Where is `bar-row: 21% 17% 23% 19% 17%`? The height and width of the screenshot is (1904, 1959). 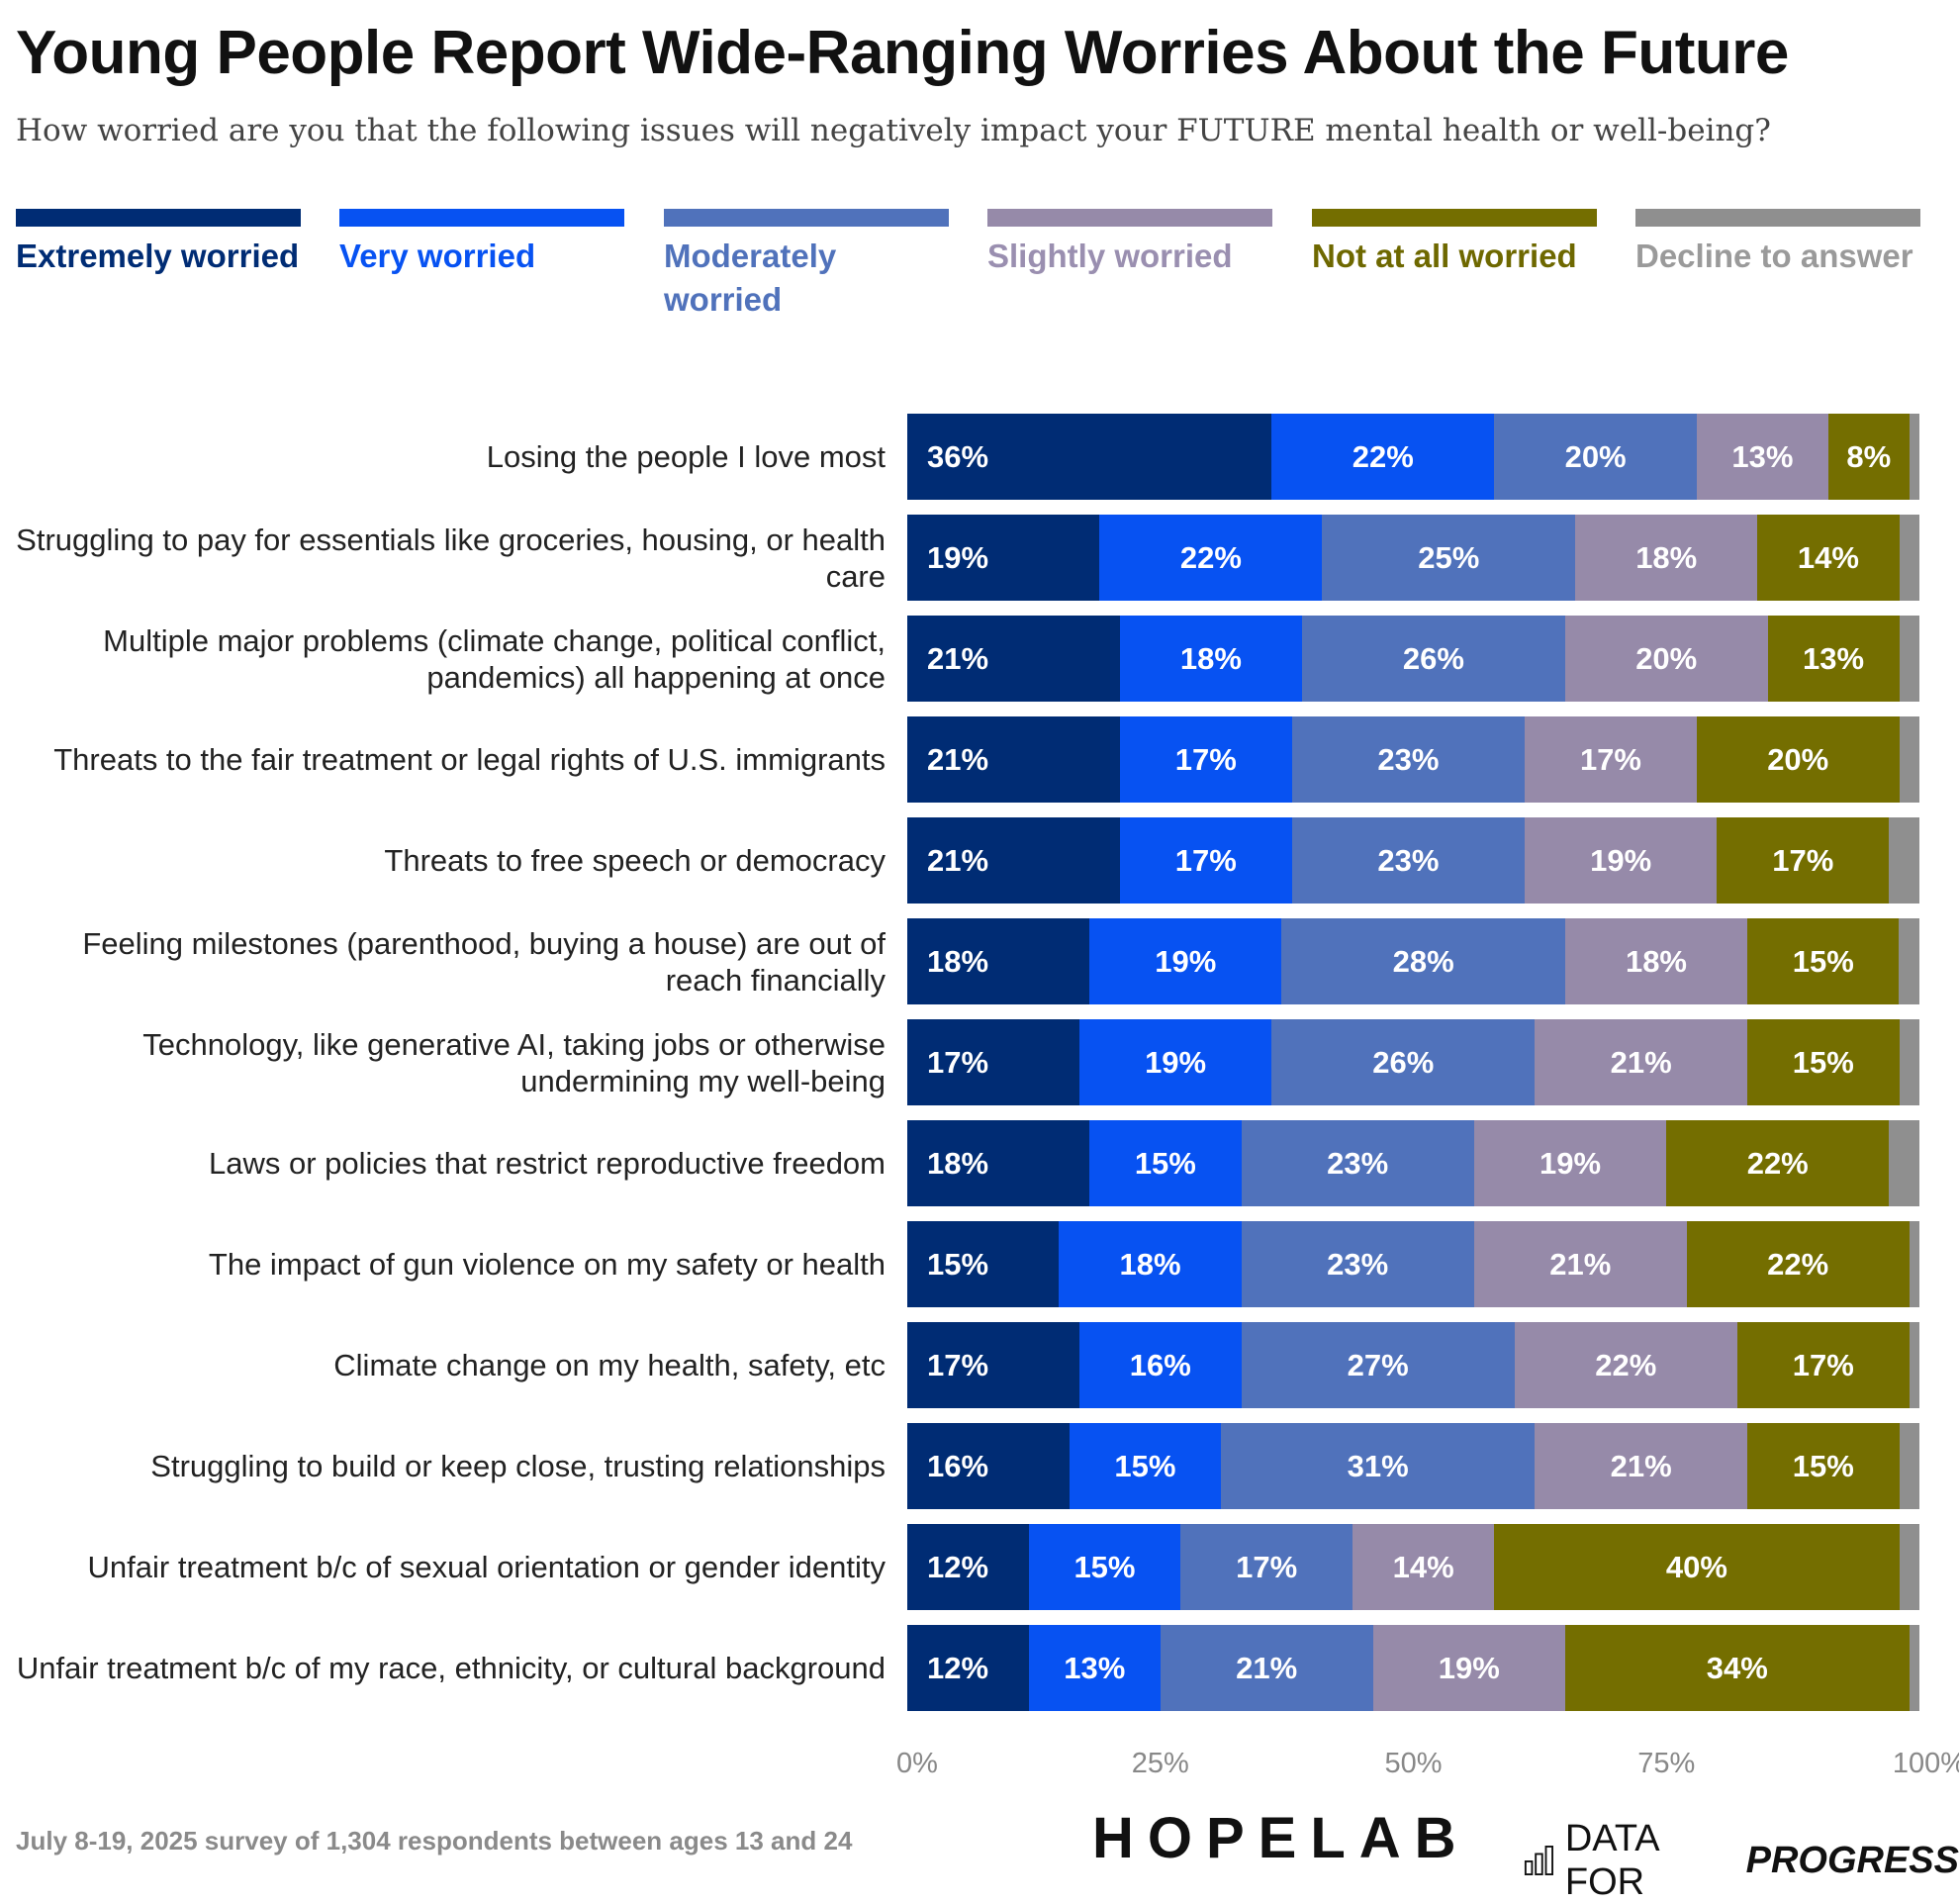 bar-row: 21% 17% 23% 19% 17% is located at coordinates (1413, 860).